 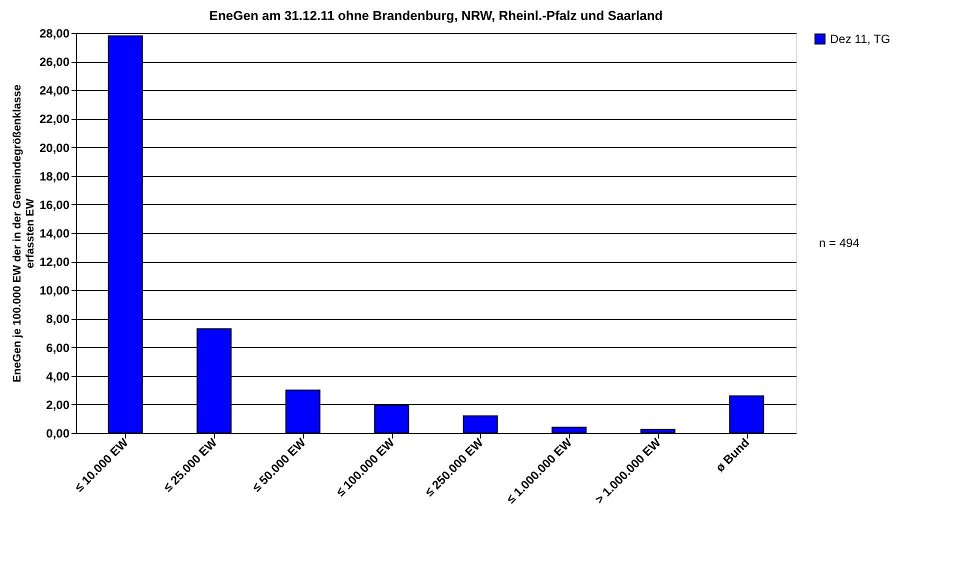 What do you see at coordinates (860, 39) in the screenshot?
I see `legend-label: Dez 11, TG` at bounding box center [860, 39].